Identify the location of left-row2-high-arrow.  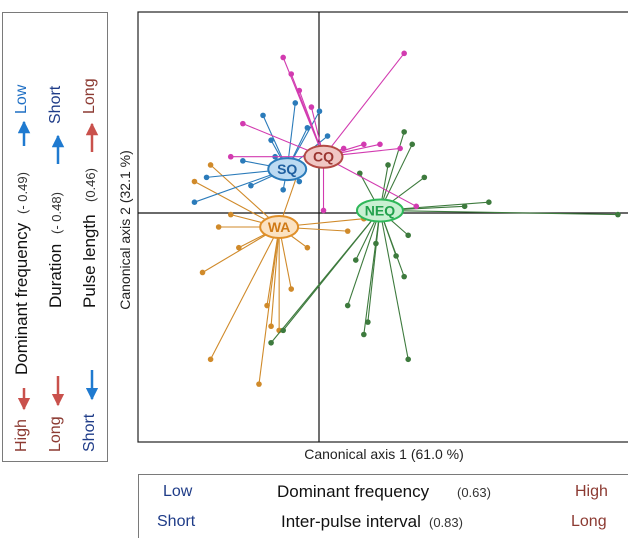
(58, 149).